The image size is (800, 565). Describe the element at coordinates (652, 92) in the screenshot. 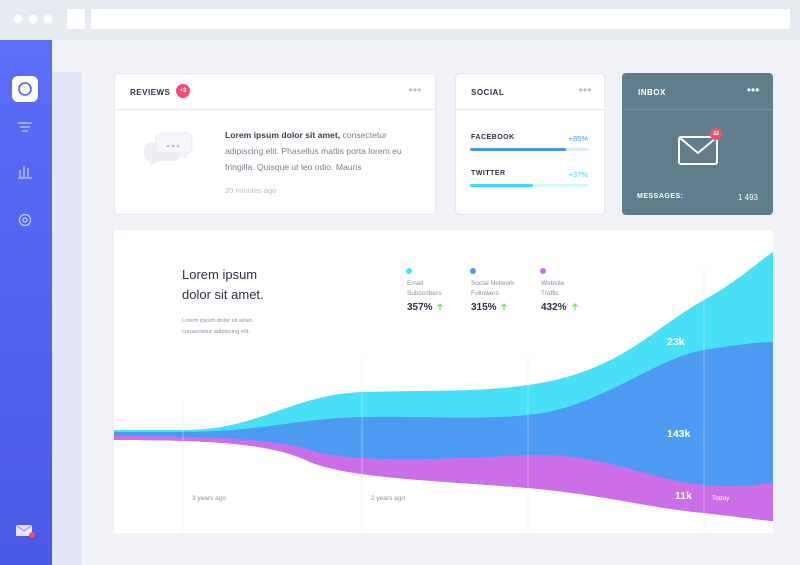

I see `card-title: INBOX` at that location.